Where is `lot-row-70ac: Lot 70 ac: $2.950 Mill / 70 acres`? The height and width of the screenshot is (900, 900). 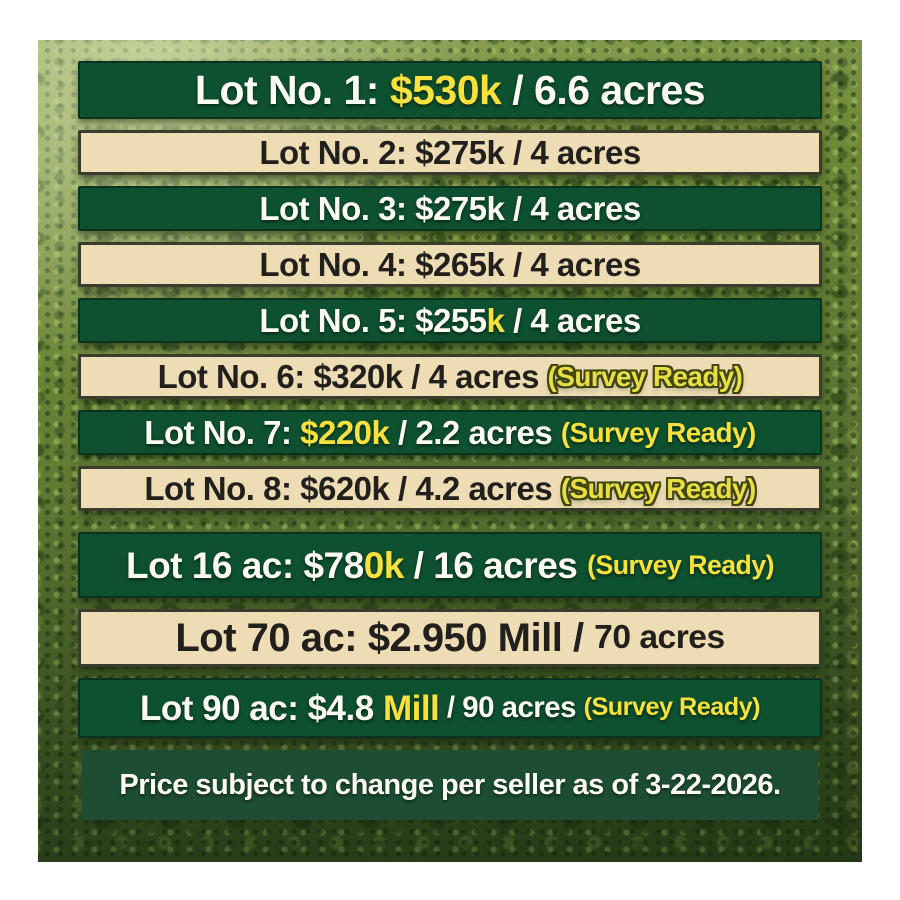
lot-row-70ac: Lot 70 ac: $2.950 Mill / 70 acres is located at coordinates (450, 638).